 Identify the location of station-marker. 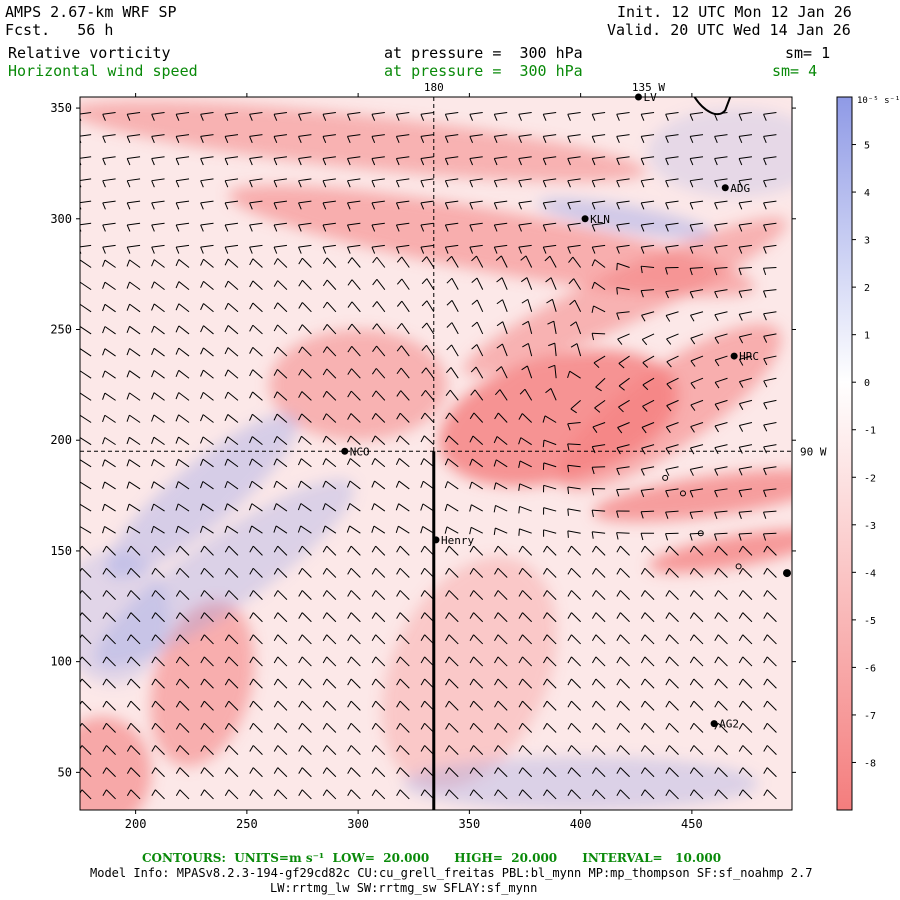
(714, 724).